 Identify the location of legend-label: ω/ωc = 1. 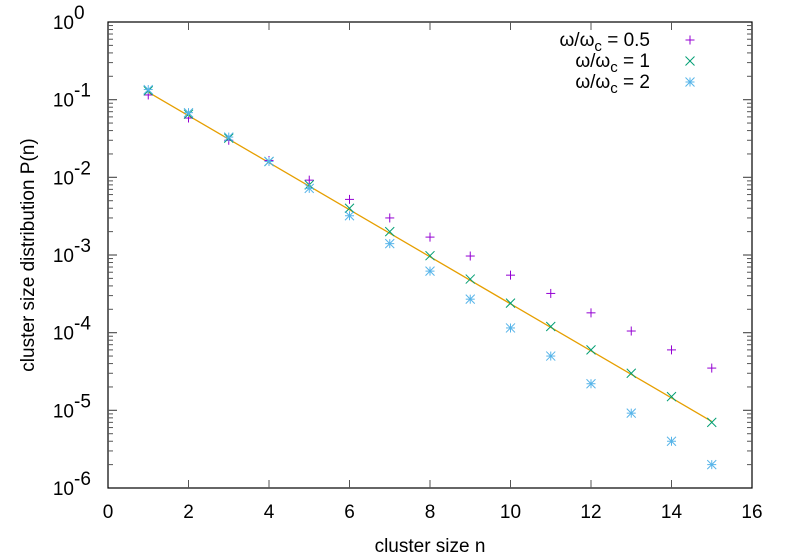
(612, 63).